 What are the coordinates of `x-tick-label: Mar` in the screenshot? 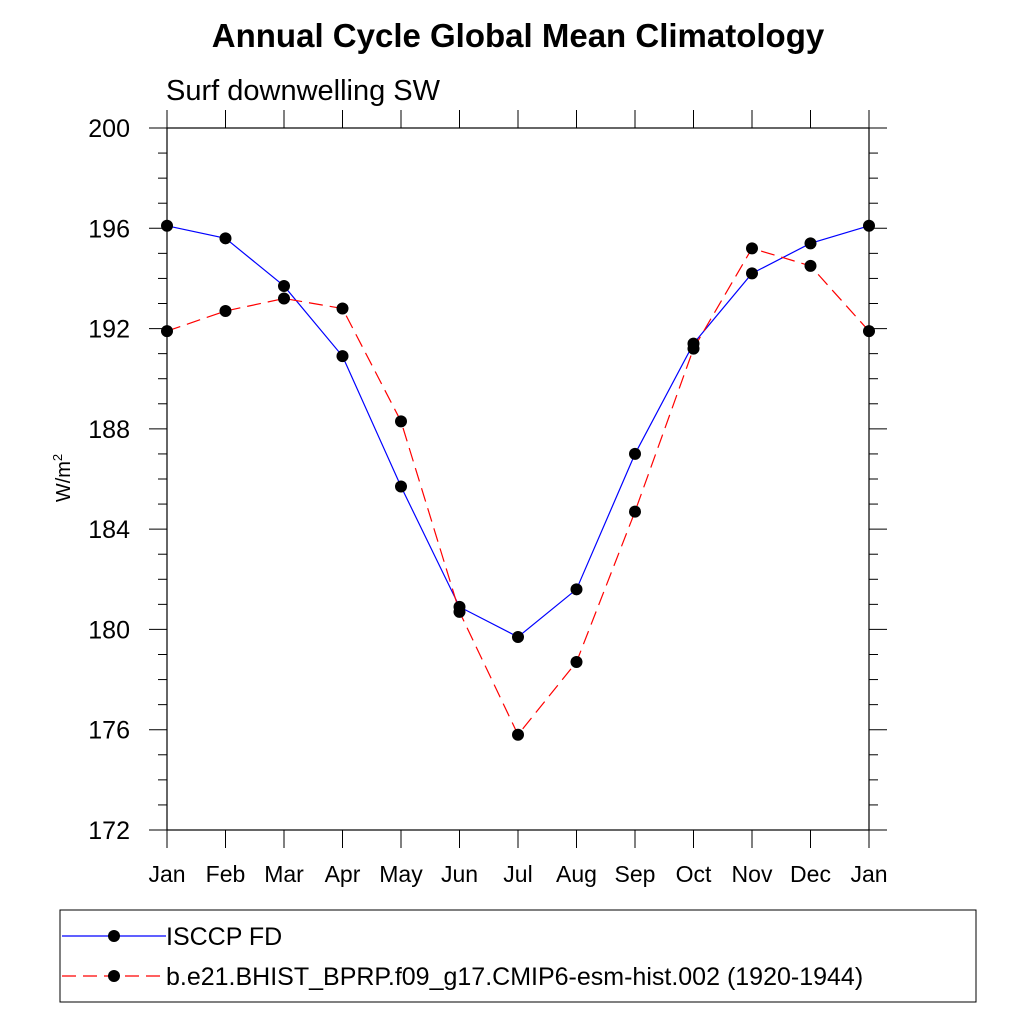 It's located at (284, 874).